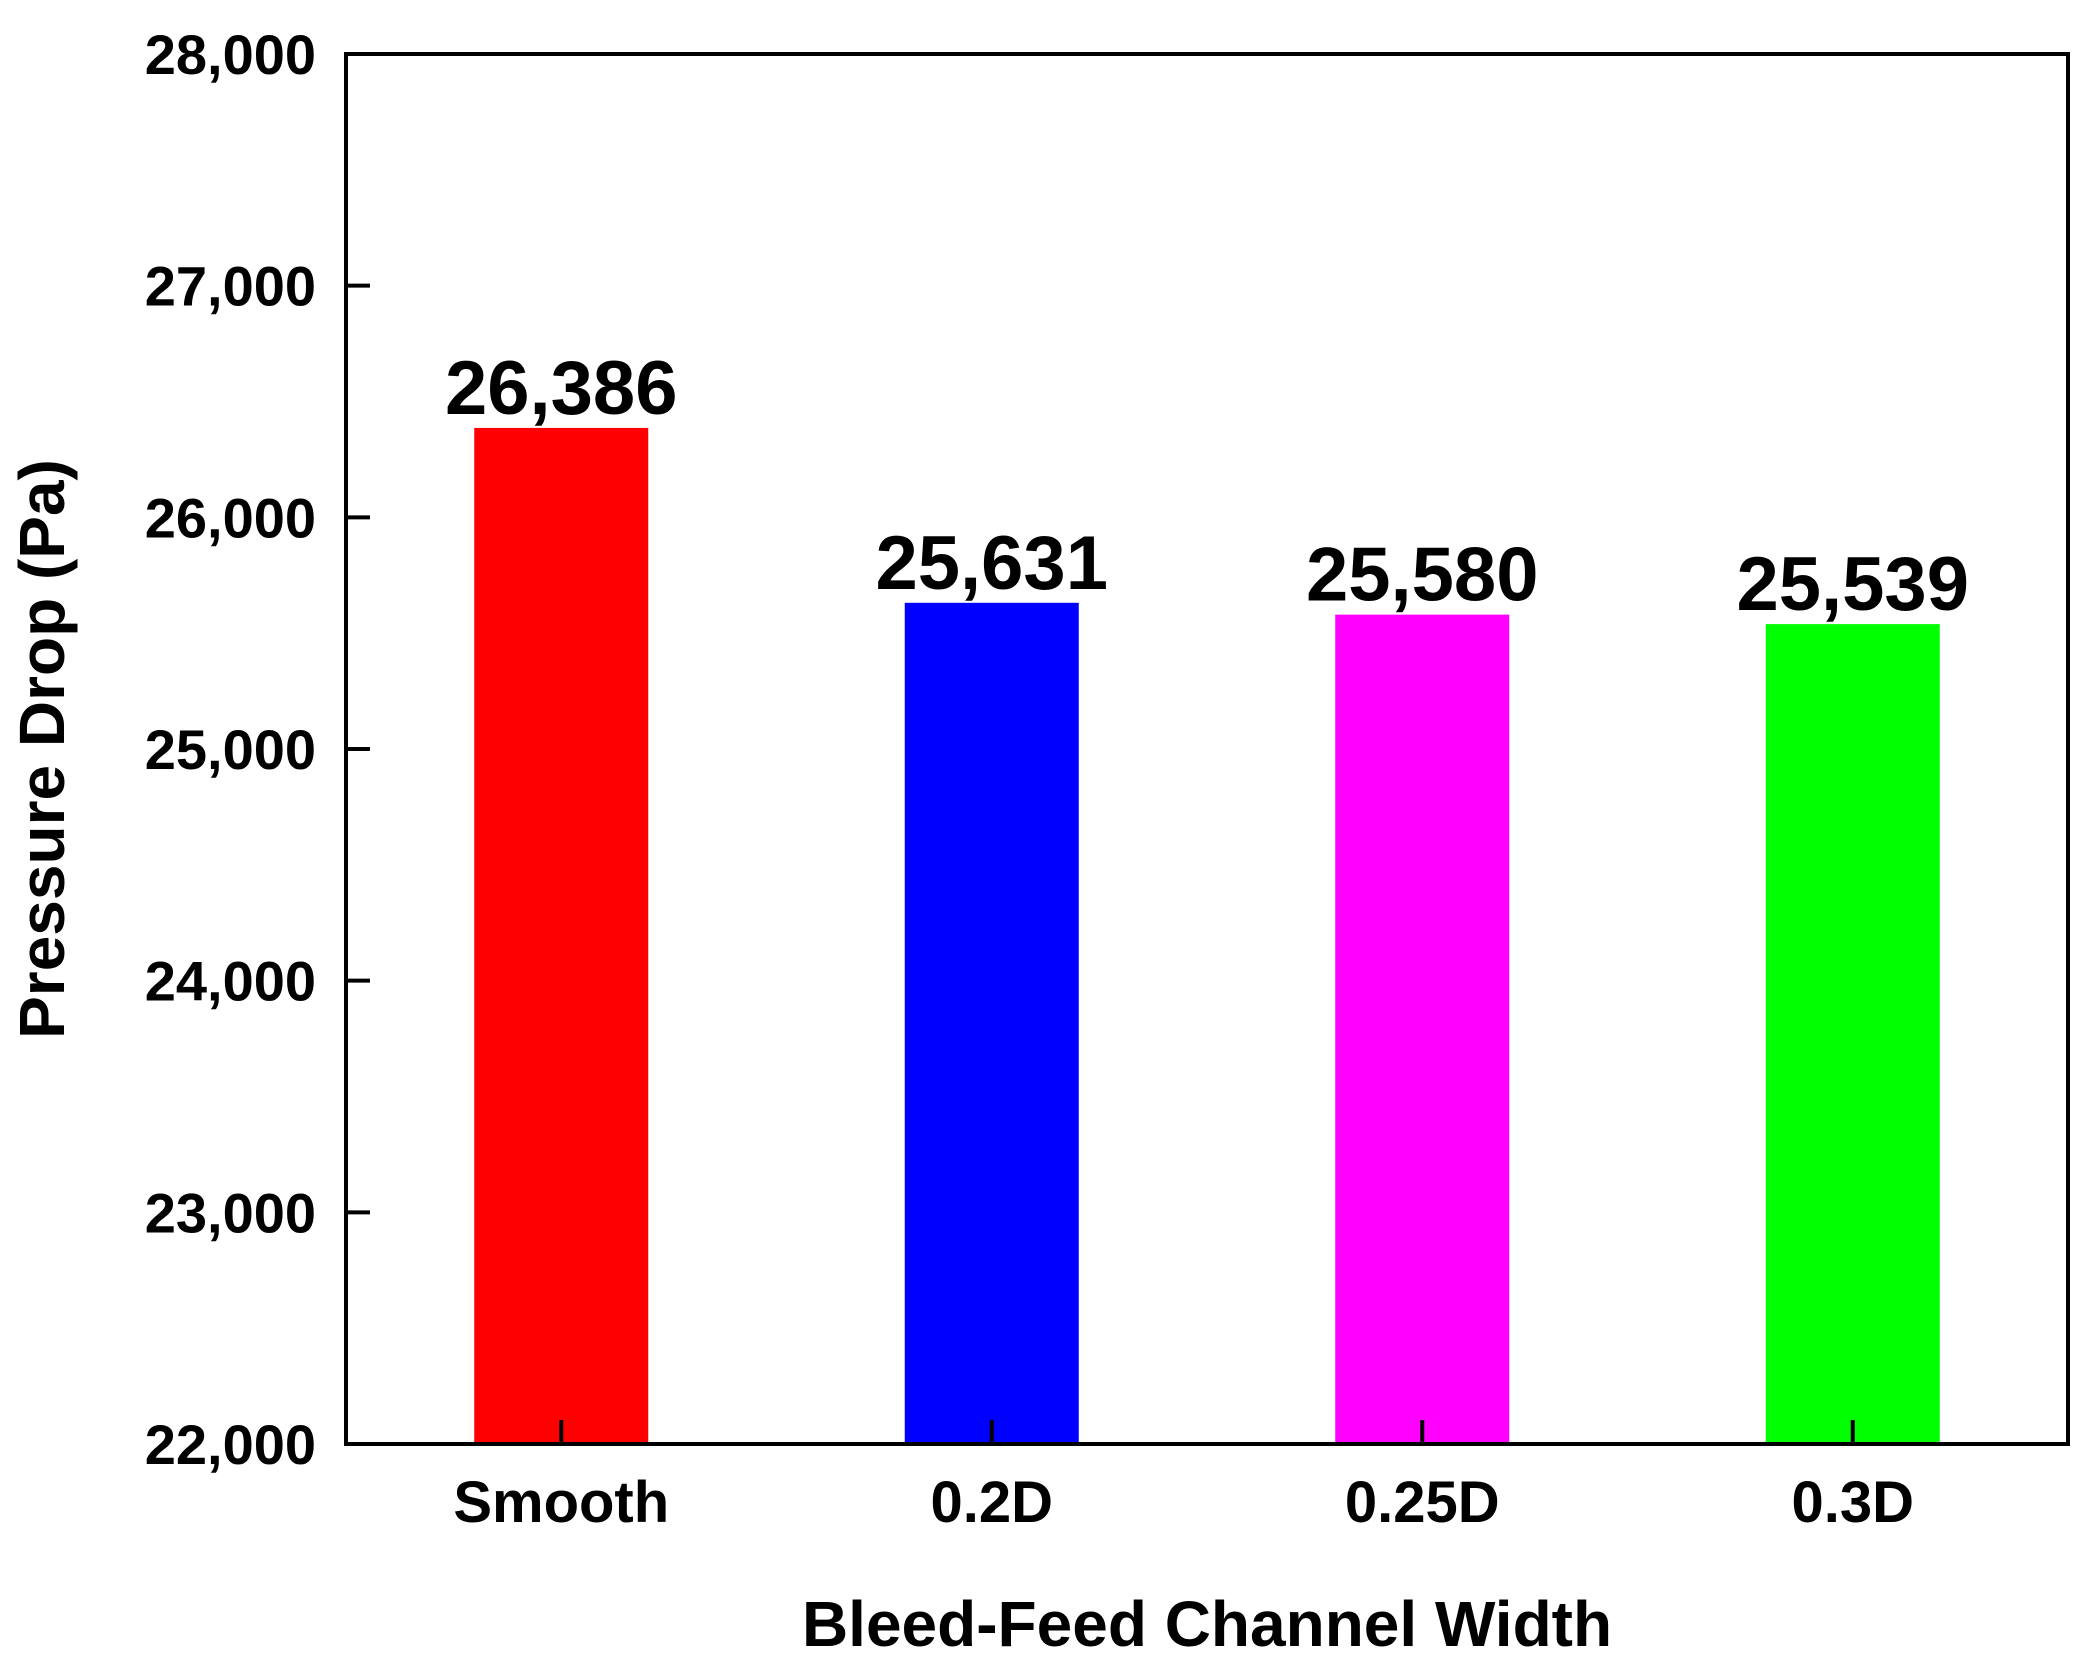 The height and width of the screenshot is (1676, 2085). What do you see at coordinates (1853, 584) in the screenshot?
I see `data-label: 25,539` at bounding box center [1853, 584].